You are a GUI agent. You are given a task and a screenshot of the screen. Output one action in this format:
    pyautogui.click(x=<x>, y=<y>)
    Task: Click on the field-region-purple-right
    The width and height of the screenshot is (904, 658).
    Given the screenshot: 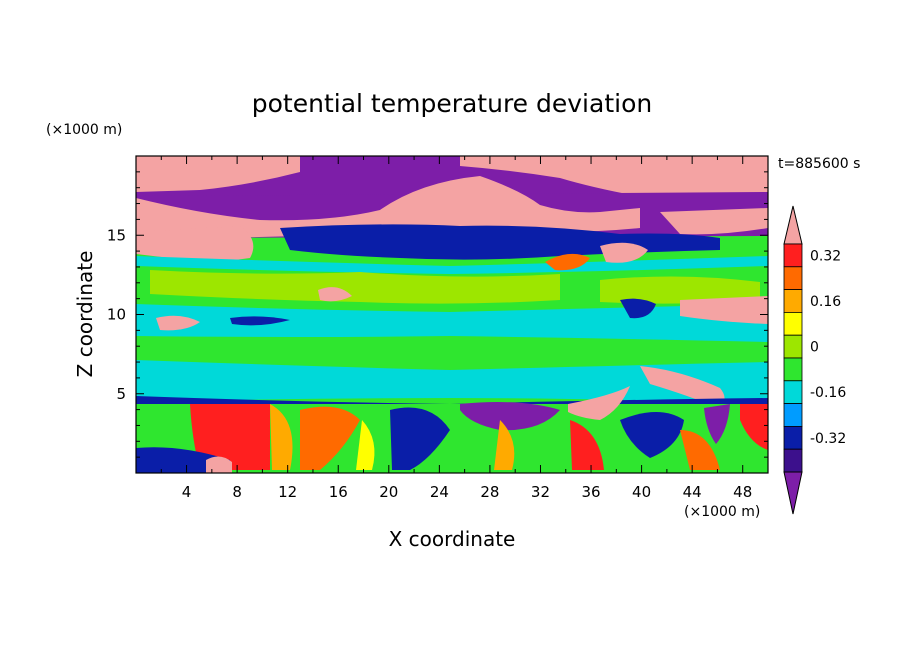 What is the action you would take?
    pyautogui.click(x=717, y=424)
    